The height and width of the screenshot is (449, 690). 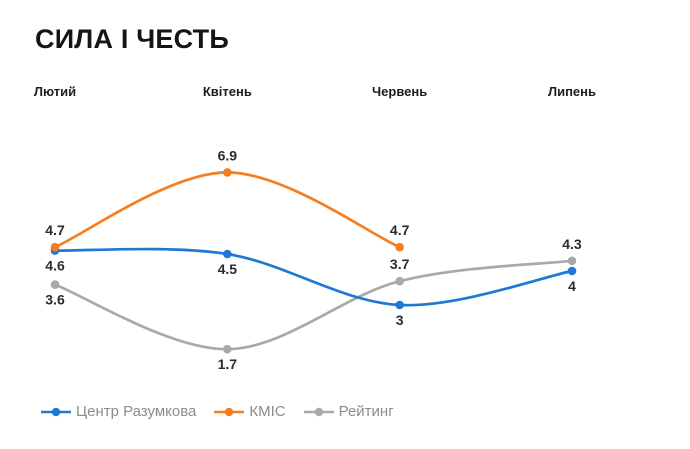 I want to click on data-point-label: 4.6, so click(x=55, y=266).